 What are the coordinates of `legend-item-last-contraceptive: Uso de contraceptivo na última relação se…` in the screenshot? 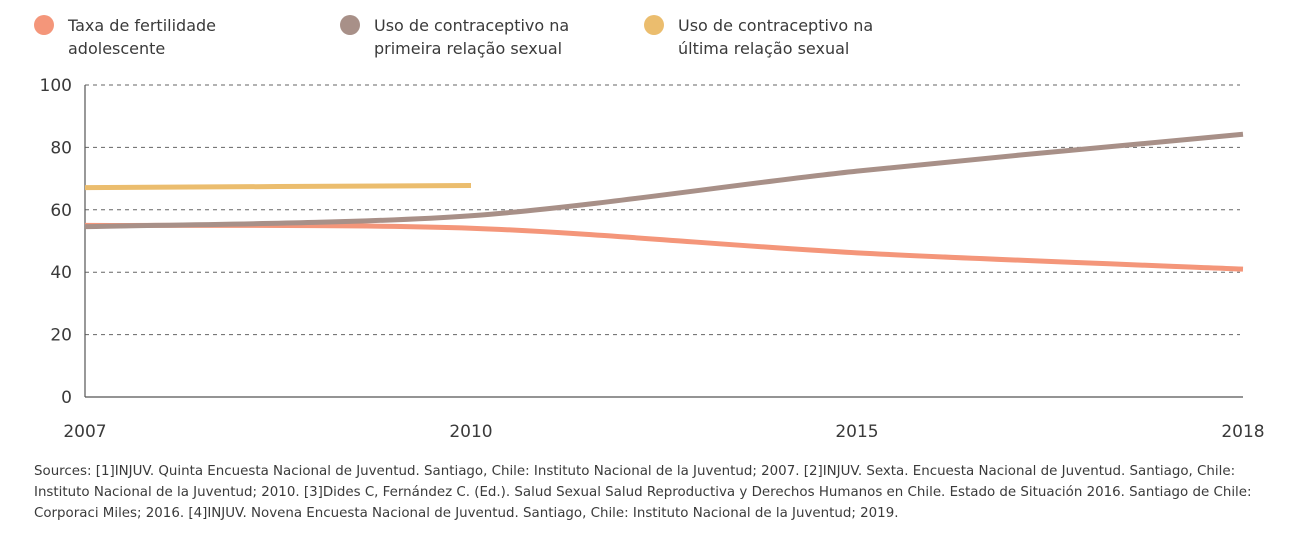 It's located at (776, 37).